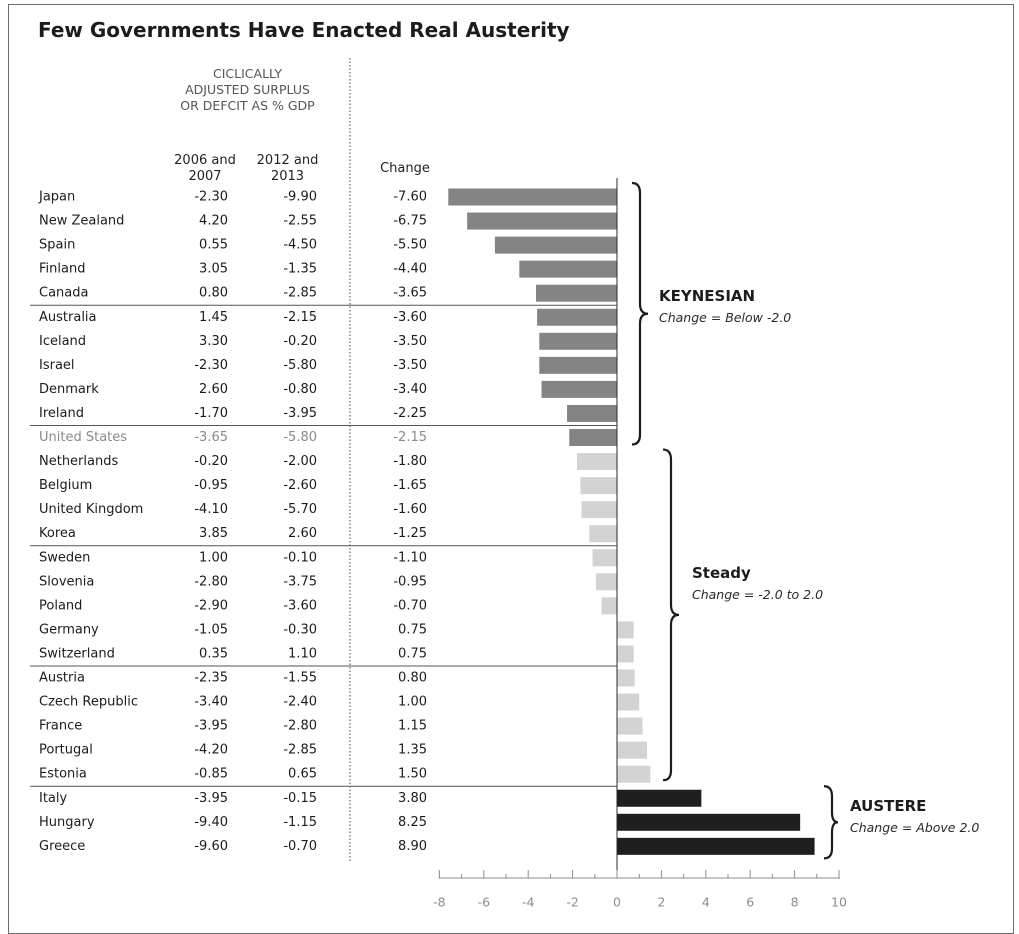  Describe the element at coordinates (211, 461) in the screenshot. I see `value-2006-2007: -0.20` at that location.